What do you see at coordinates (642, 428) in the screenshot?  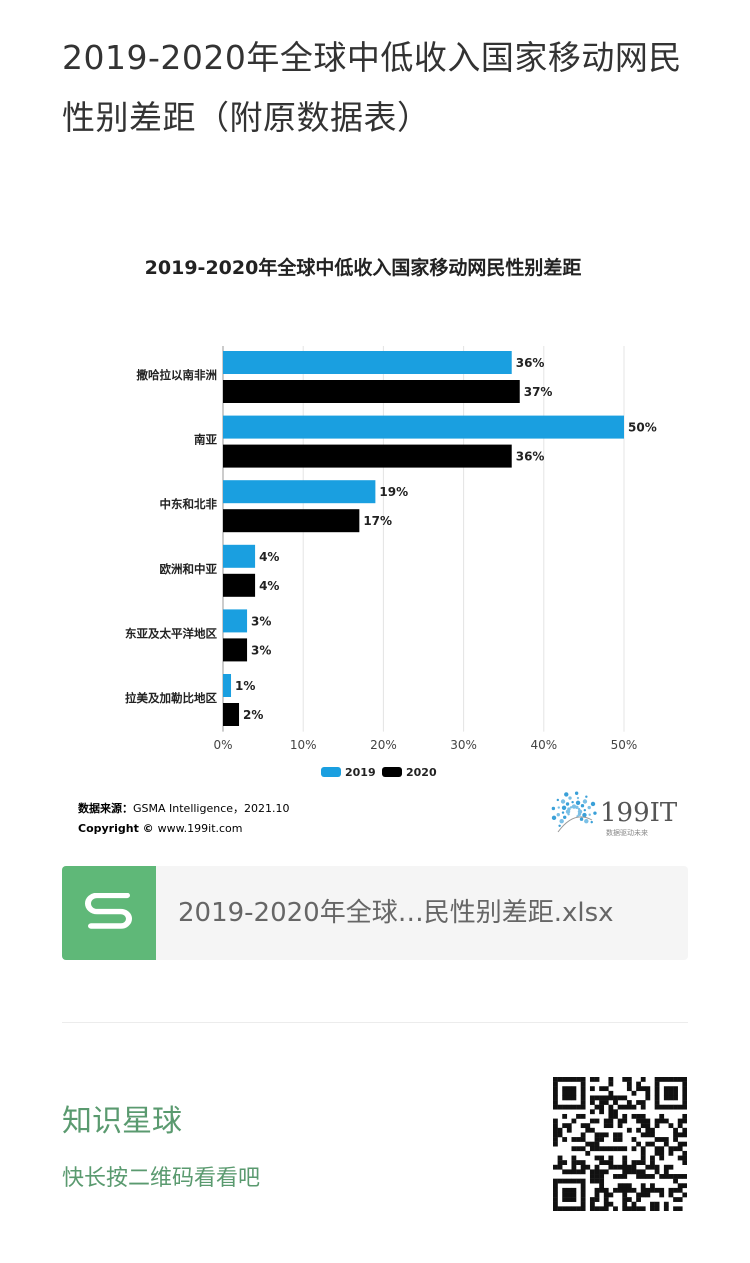 I see `data-label: 50%` at bounding box center [642, 428].